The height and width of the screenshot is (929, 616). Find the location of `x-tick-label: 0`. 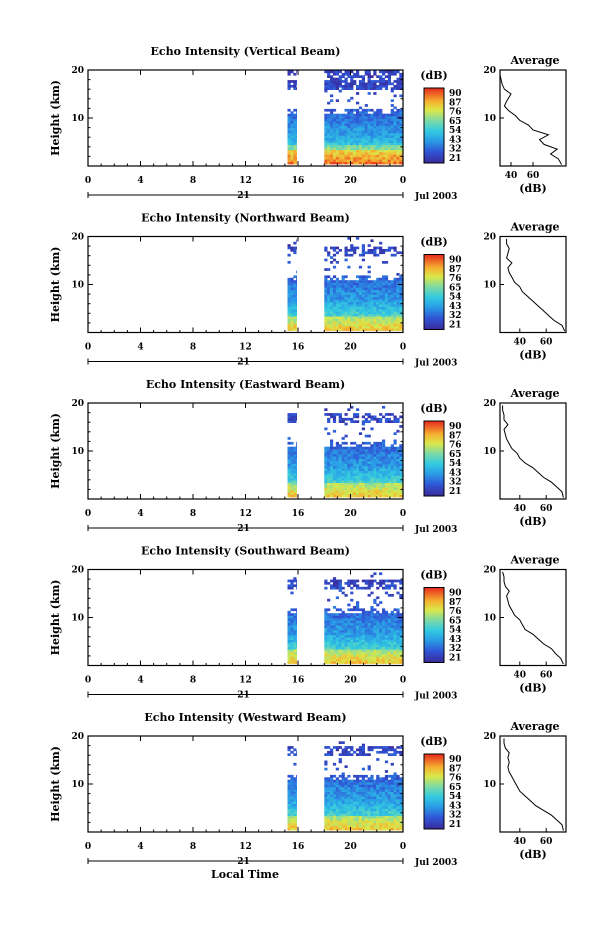

x-tick-label: 0 is located at coordinates (88, 181).